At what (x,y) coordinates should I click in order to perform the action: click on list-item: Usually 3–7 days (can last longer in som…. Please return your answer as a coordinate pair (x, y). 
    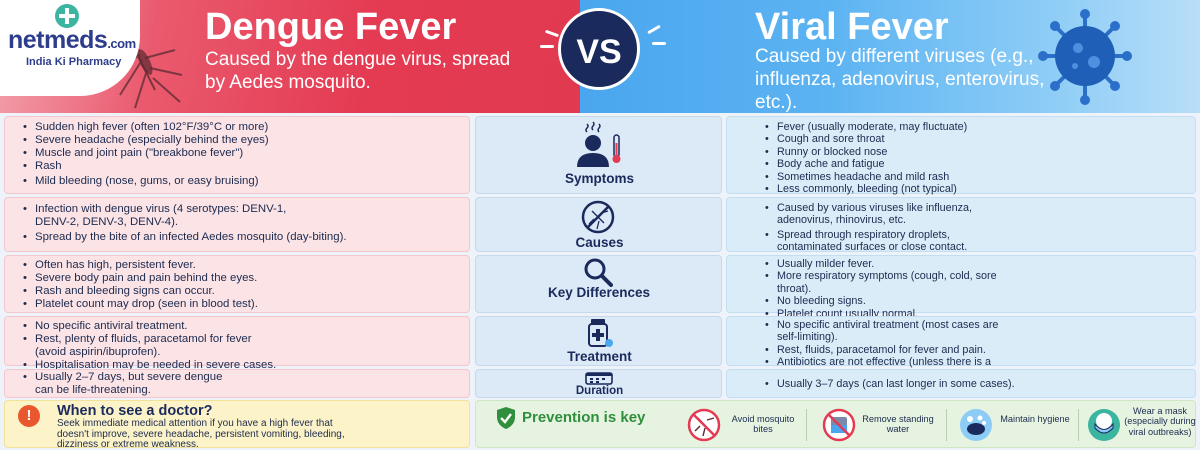
    Looking at the image, I should click on (889, 384).